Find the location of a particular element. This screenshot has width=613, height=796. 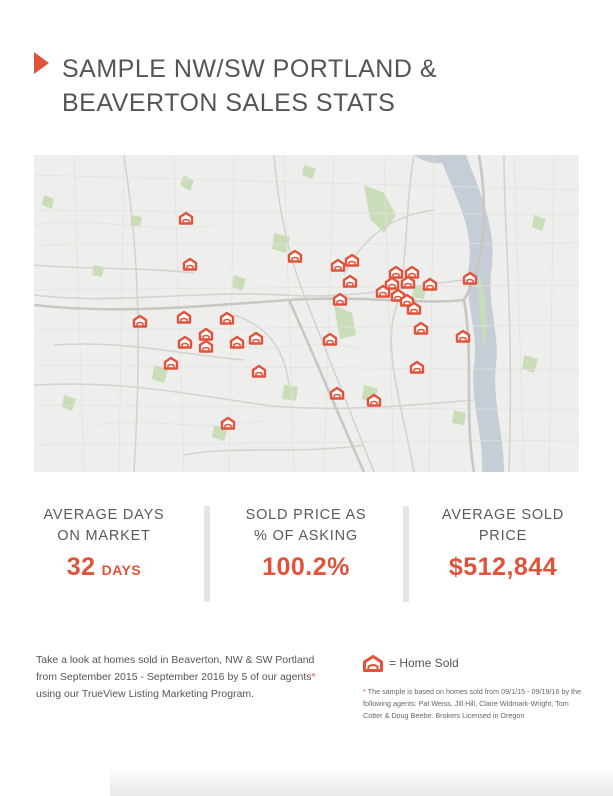

footnote-asterisk: * is located at coordinates (364, 691).